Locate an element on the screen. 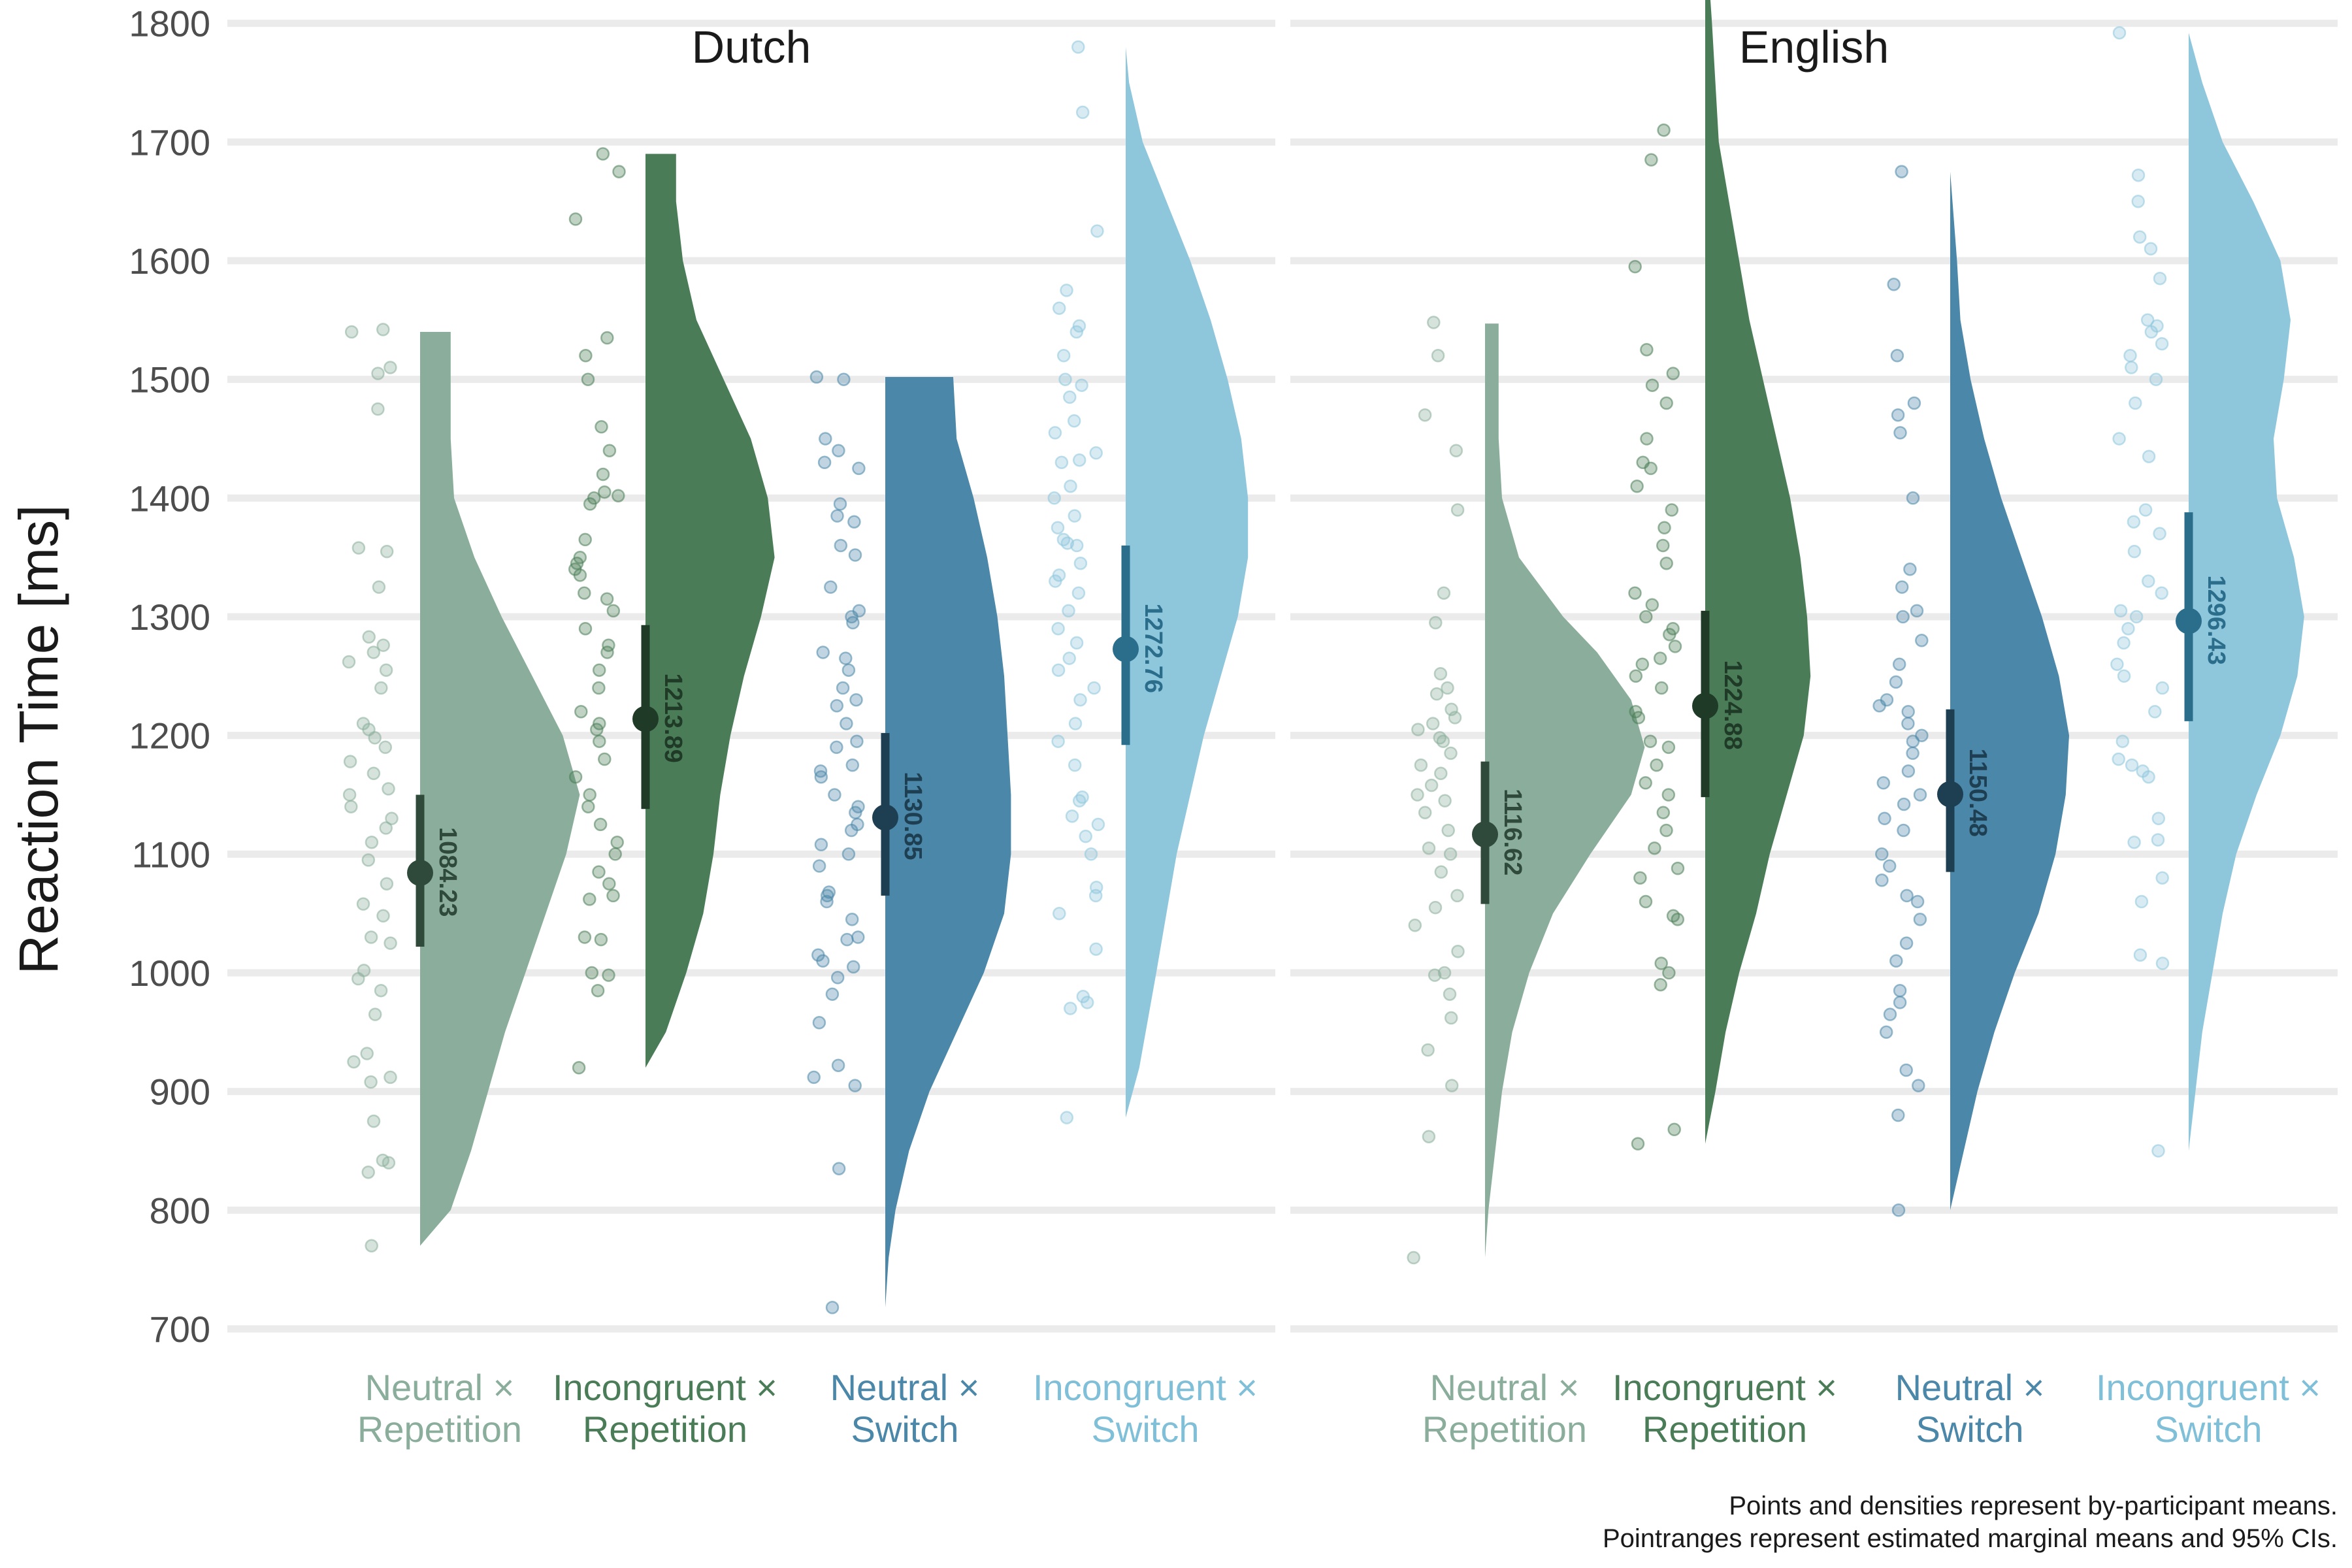  mean-label: 1116.62 is located at coordinates (1512, 832).